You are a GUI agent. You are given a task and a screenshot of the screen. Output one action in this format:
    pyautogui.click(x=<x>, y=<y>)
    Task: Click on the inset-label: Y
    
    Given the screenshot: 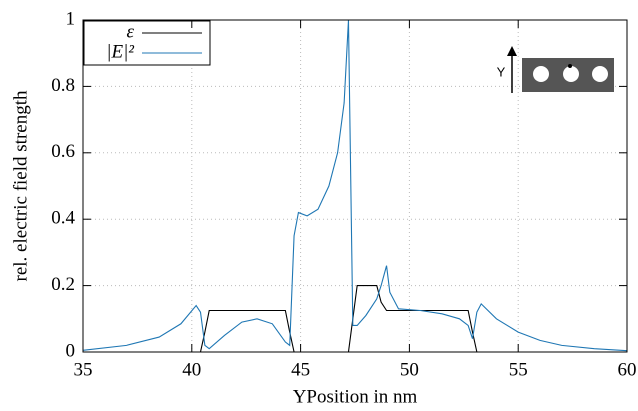 What is the action you would take?
    pyautogui.click(x=501, y=71)
    